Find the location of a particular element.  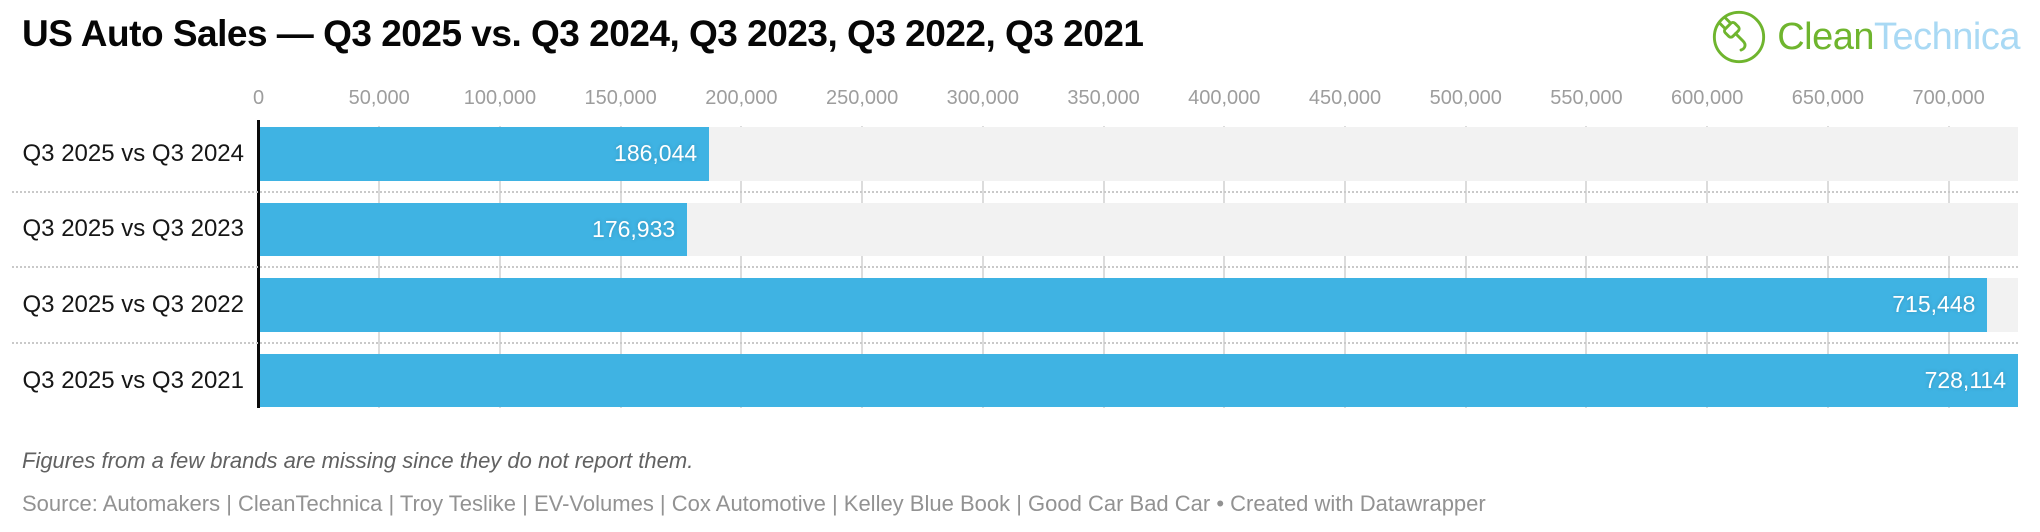

x-tick-label: 450,000 is located at coordinates (1345, 98).